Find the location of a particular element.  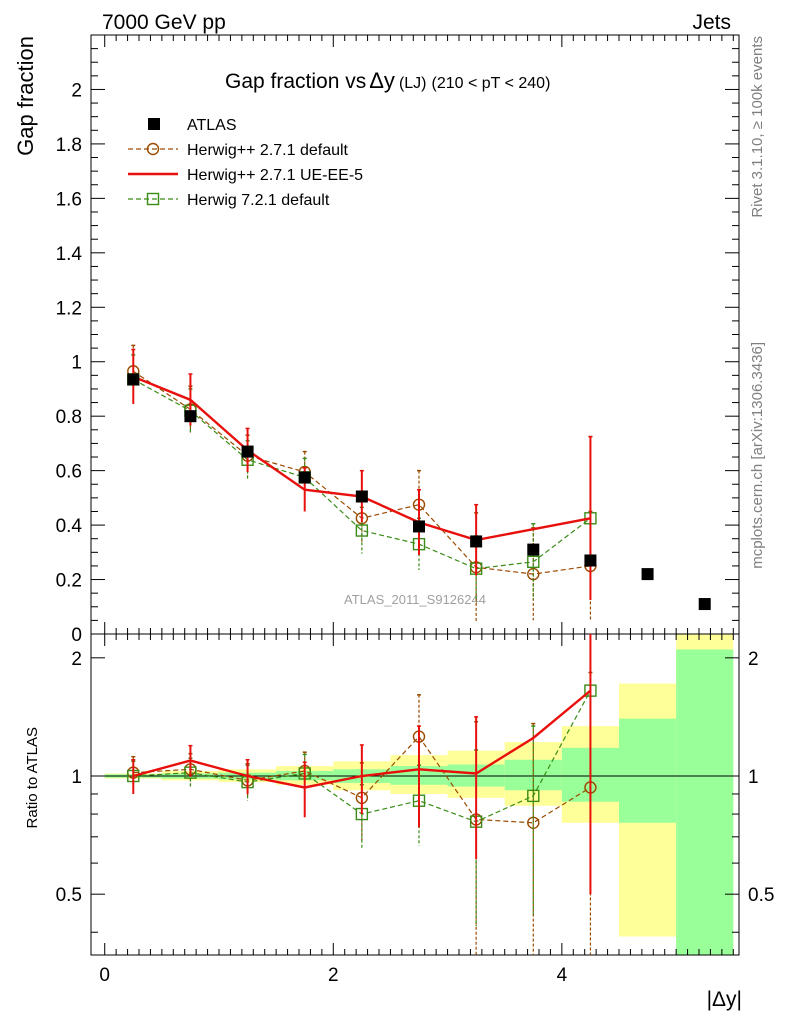

legend-label: Herwig++ 2.7.1 UE-EE-5 is located at coordinates (275, 175).